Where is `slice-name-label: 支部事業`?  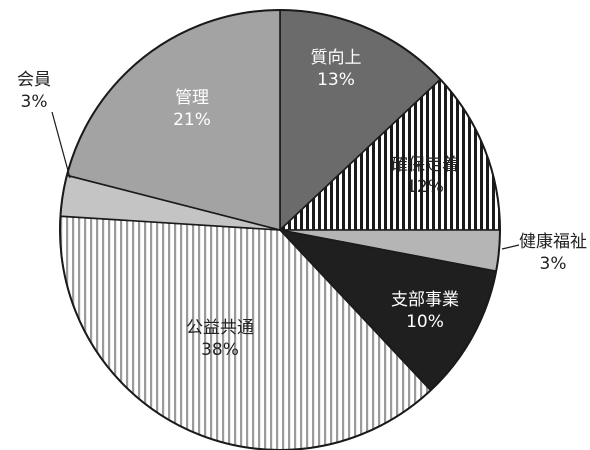 slice-name-label: 支部事業 is located at coordinates (425, 300).